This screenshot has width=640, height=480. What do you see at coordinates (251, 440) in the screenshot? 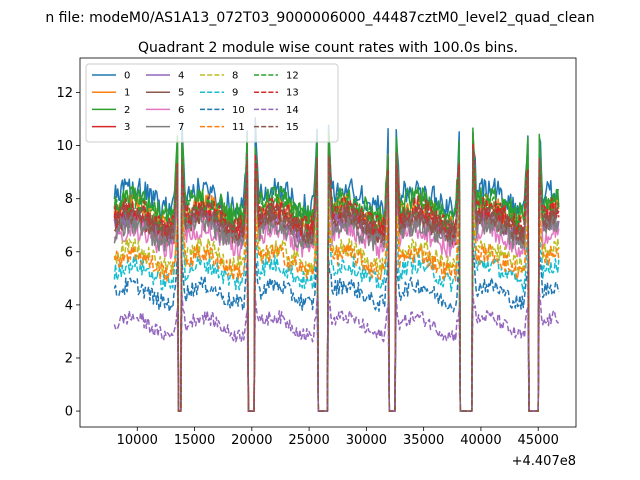
I see `x-tick-label: 20000` at bounding box center [251, 440].